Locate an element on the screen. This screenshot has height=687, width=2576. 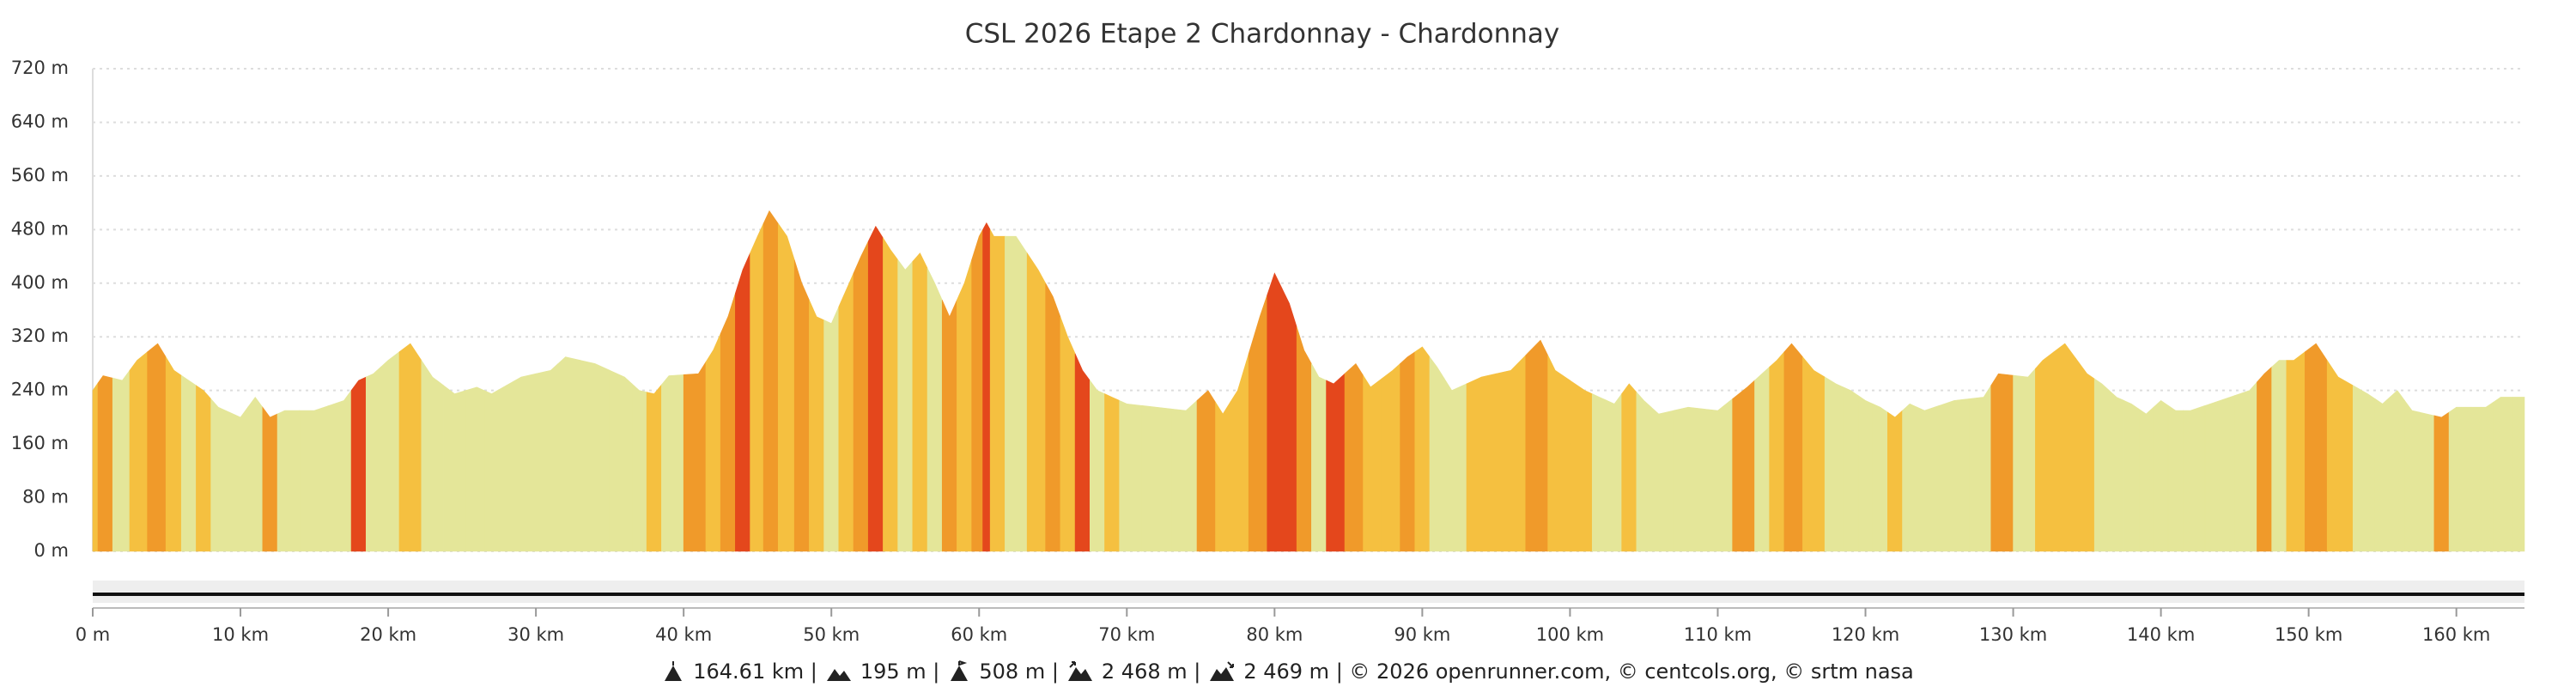
x-tick-label: 30 km is located at coordinates (535, 634).